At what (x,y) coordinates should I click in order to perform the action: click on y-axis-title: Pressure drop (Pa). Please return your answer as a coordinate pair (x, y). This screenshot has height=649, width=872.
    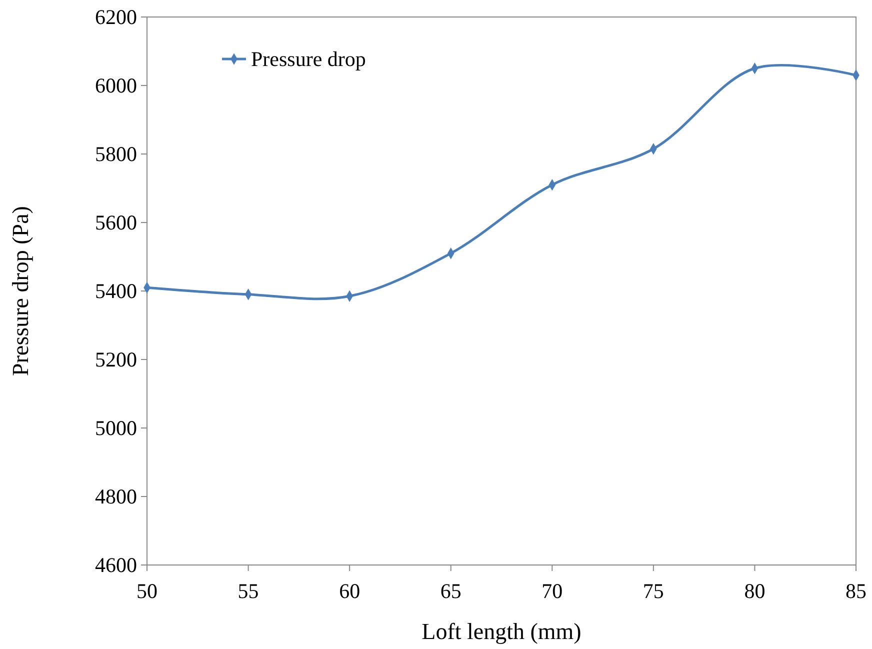
    Looking at the image, I should click on (20, 291).